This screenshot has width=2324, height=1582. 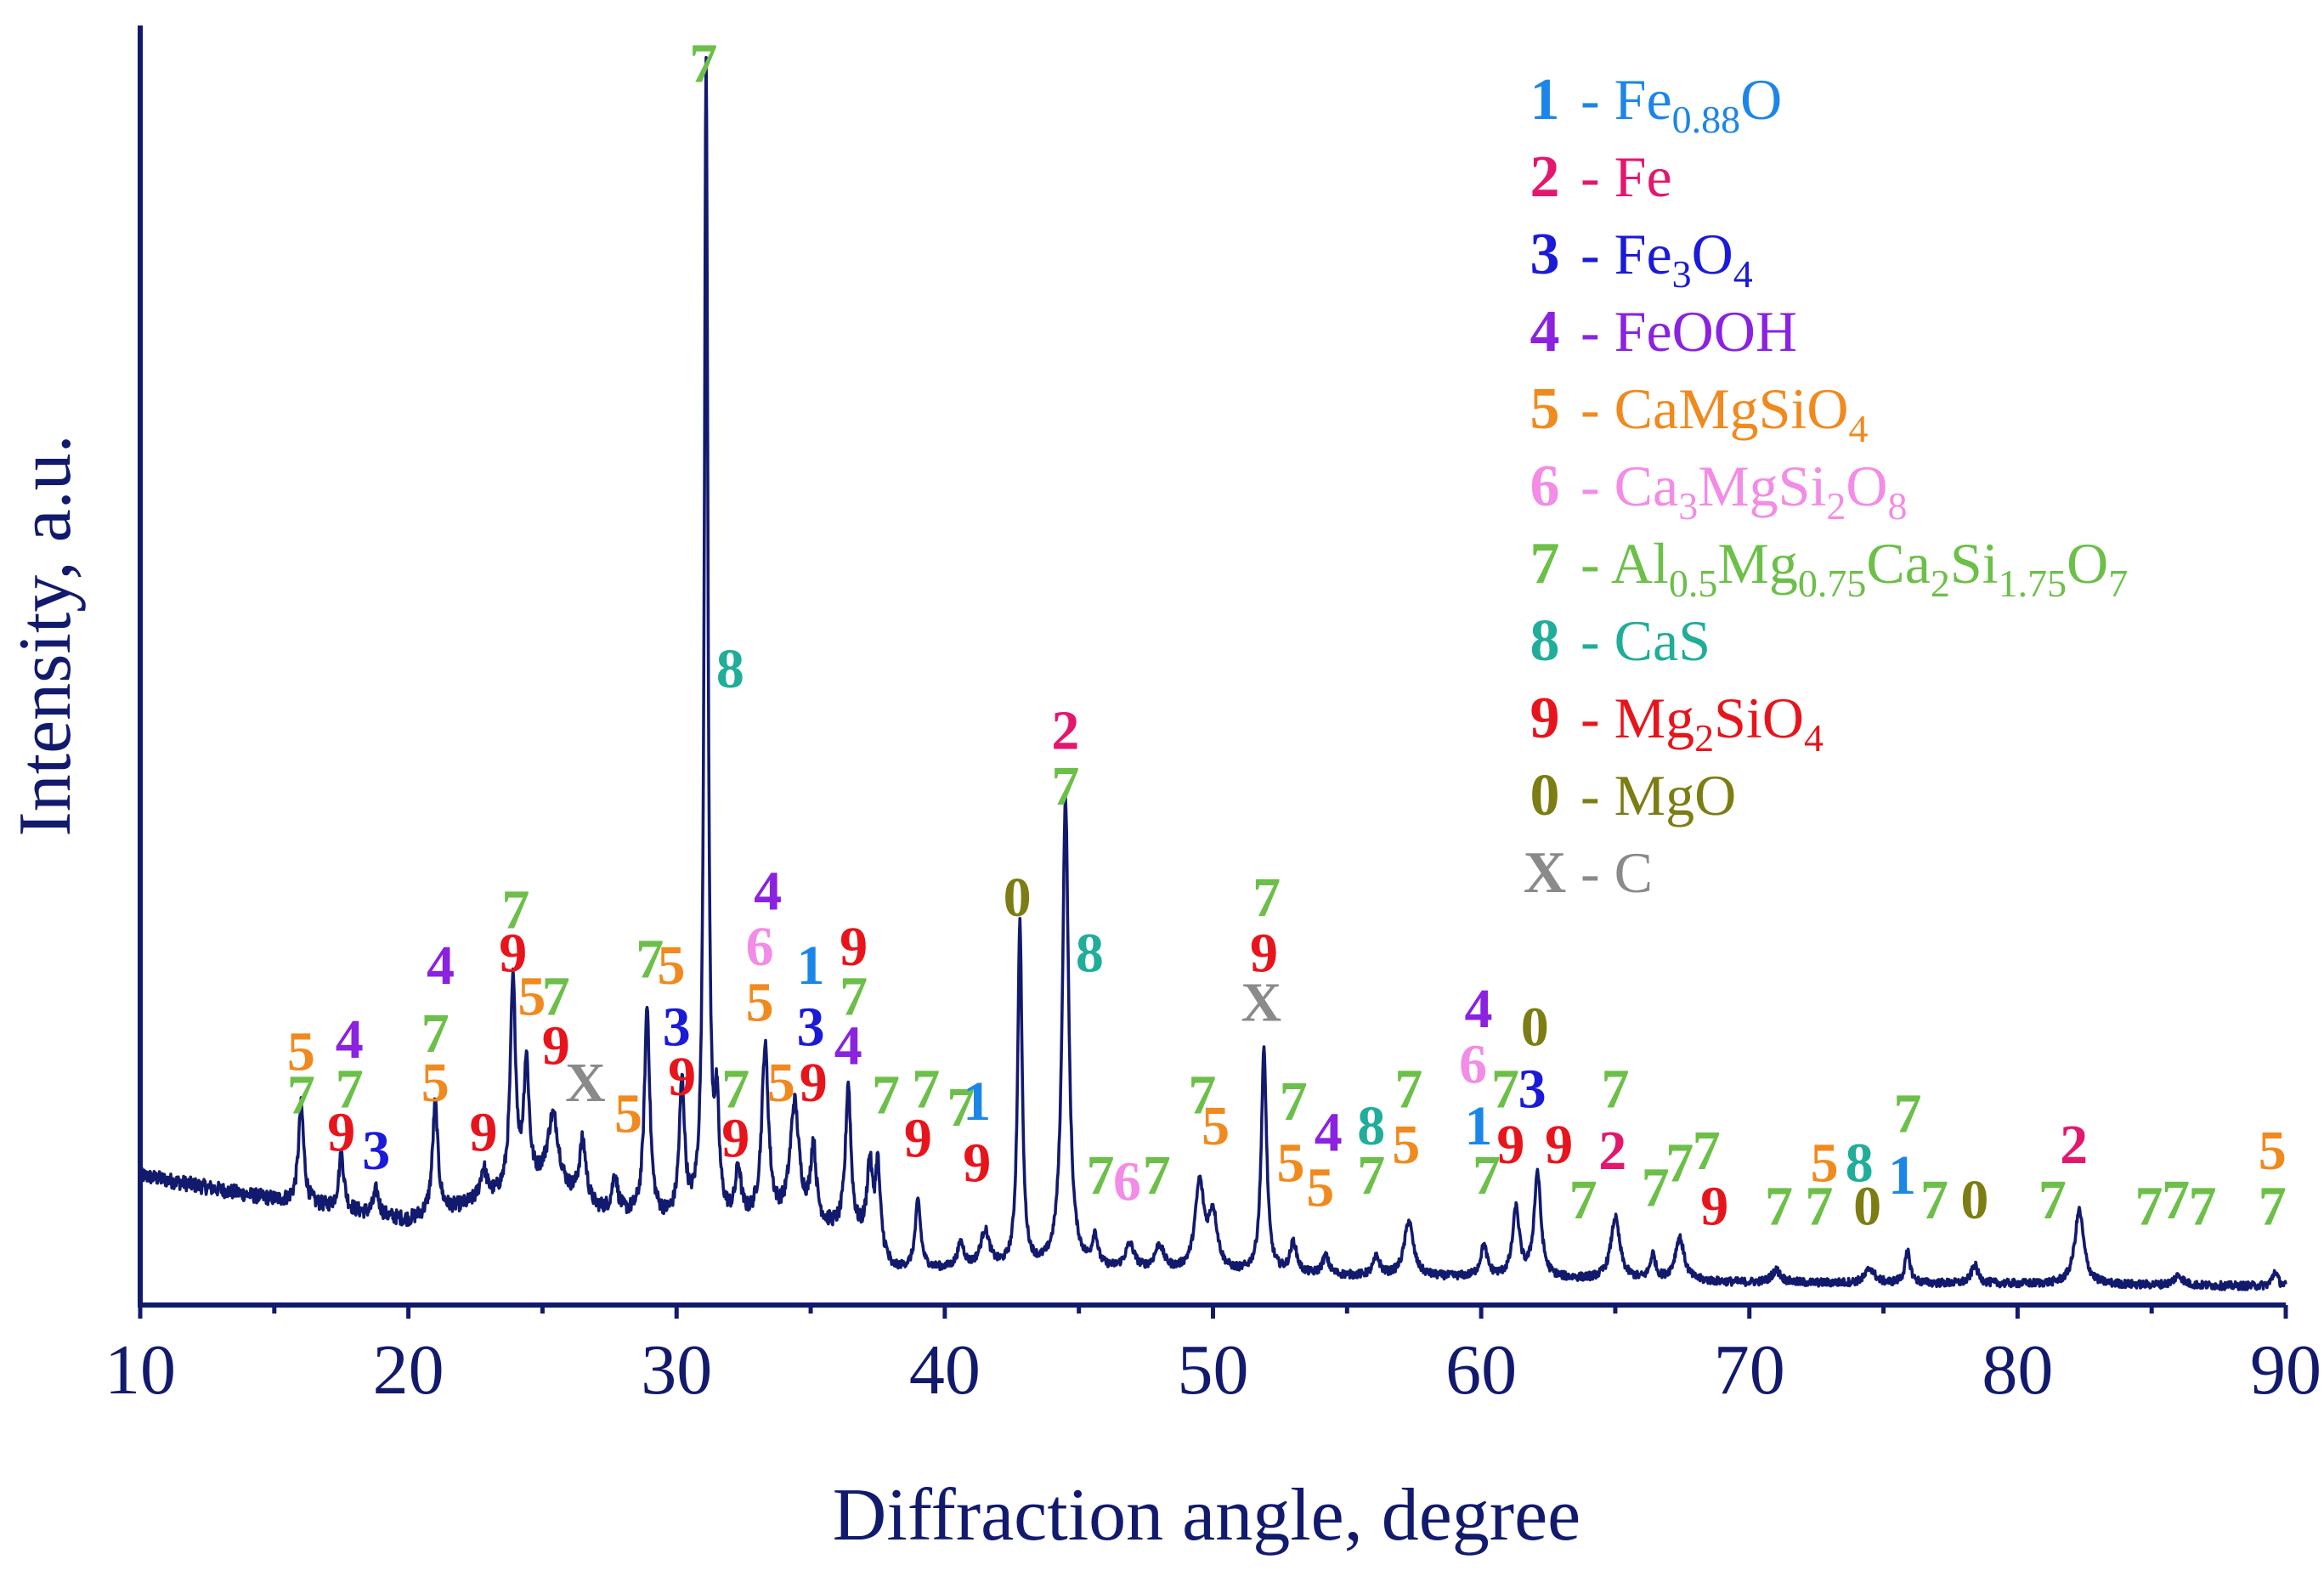 I want to click on peak-label: 2, so click(x=1065, y=731).